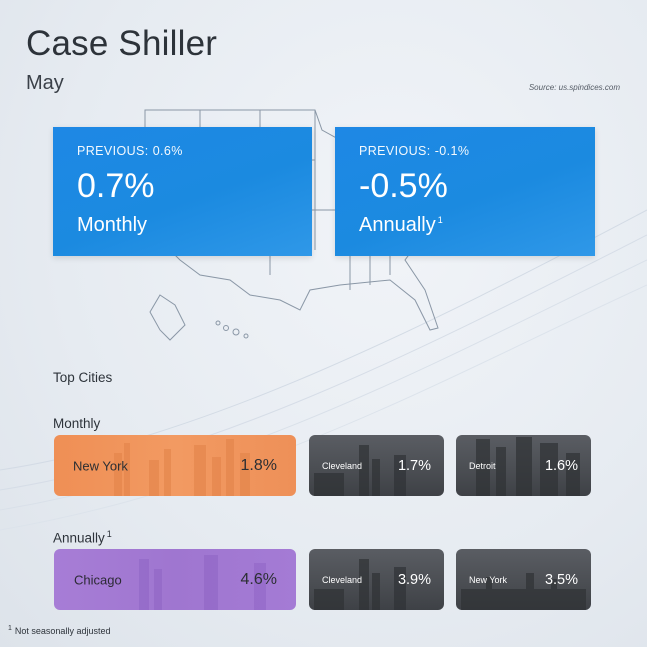 This screenshot has height=647, width=647. I want to click on top-cities-heading: Top Cities, so click(83, 377).